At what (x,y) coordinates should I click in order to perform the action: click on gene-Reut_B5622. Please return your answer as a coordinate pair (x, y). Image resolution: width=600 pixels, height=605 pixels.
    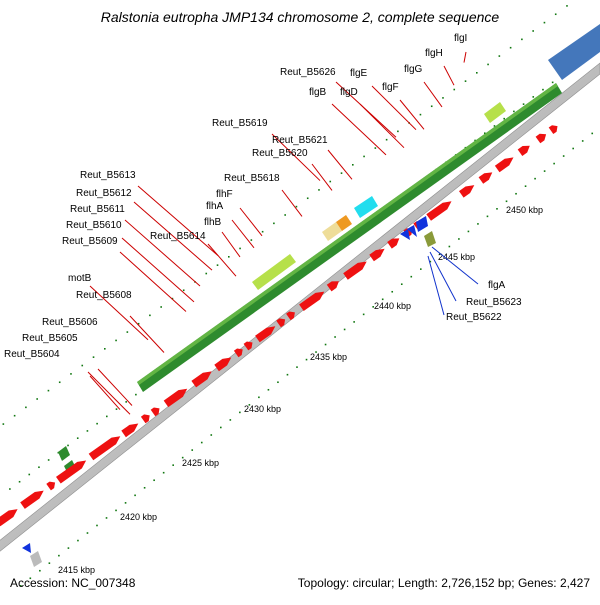
    Looking at the image, I should click on (412, 231).